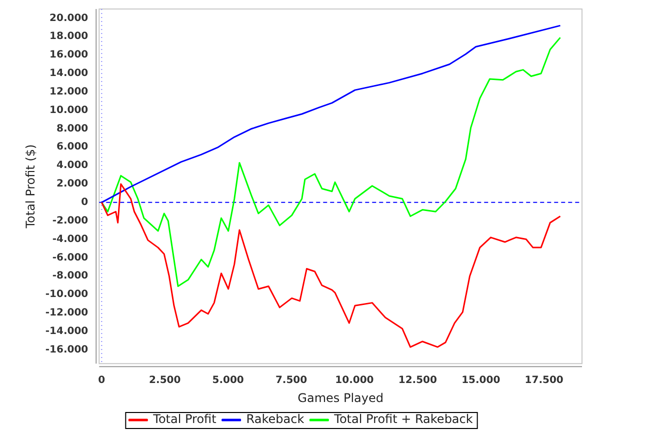  What do you see at coordinates (70, 258) in the screenshot?
I see `y-tick-label: -6.000` at bounding box center [70, 258].